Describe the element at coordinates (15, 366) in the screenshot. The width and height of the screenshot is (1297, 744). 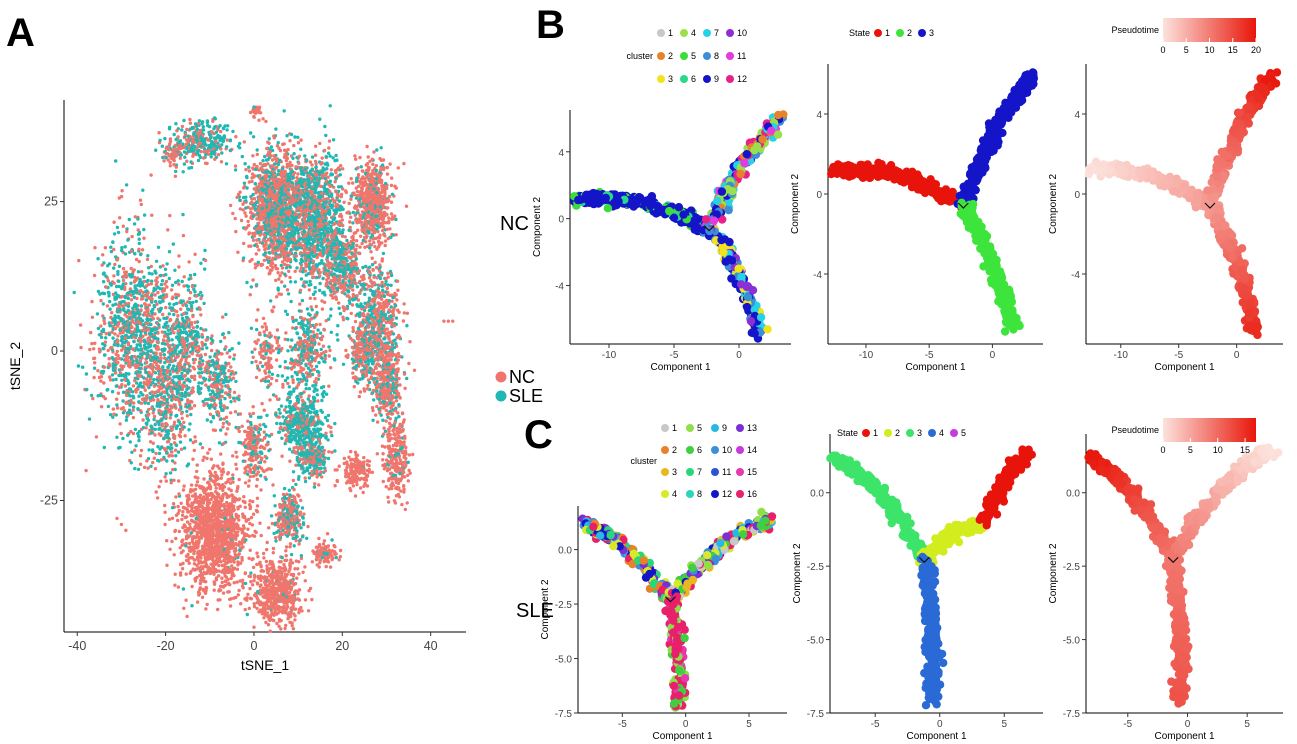
I see `y-axis-title: tSNE_2` at that location.